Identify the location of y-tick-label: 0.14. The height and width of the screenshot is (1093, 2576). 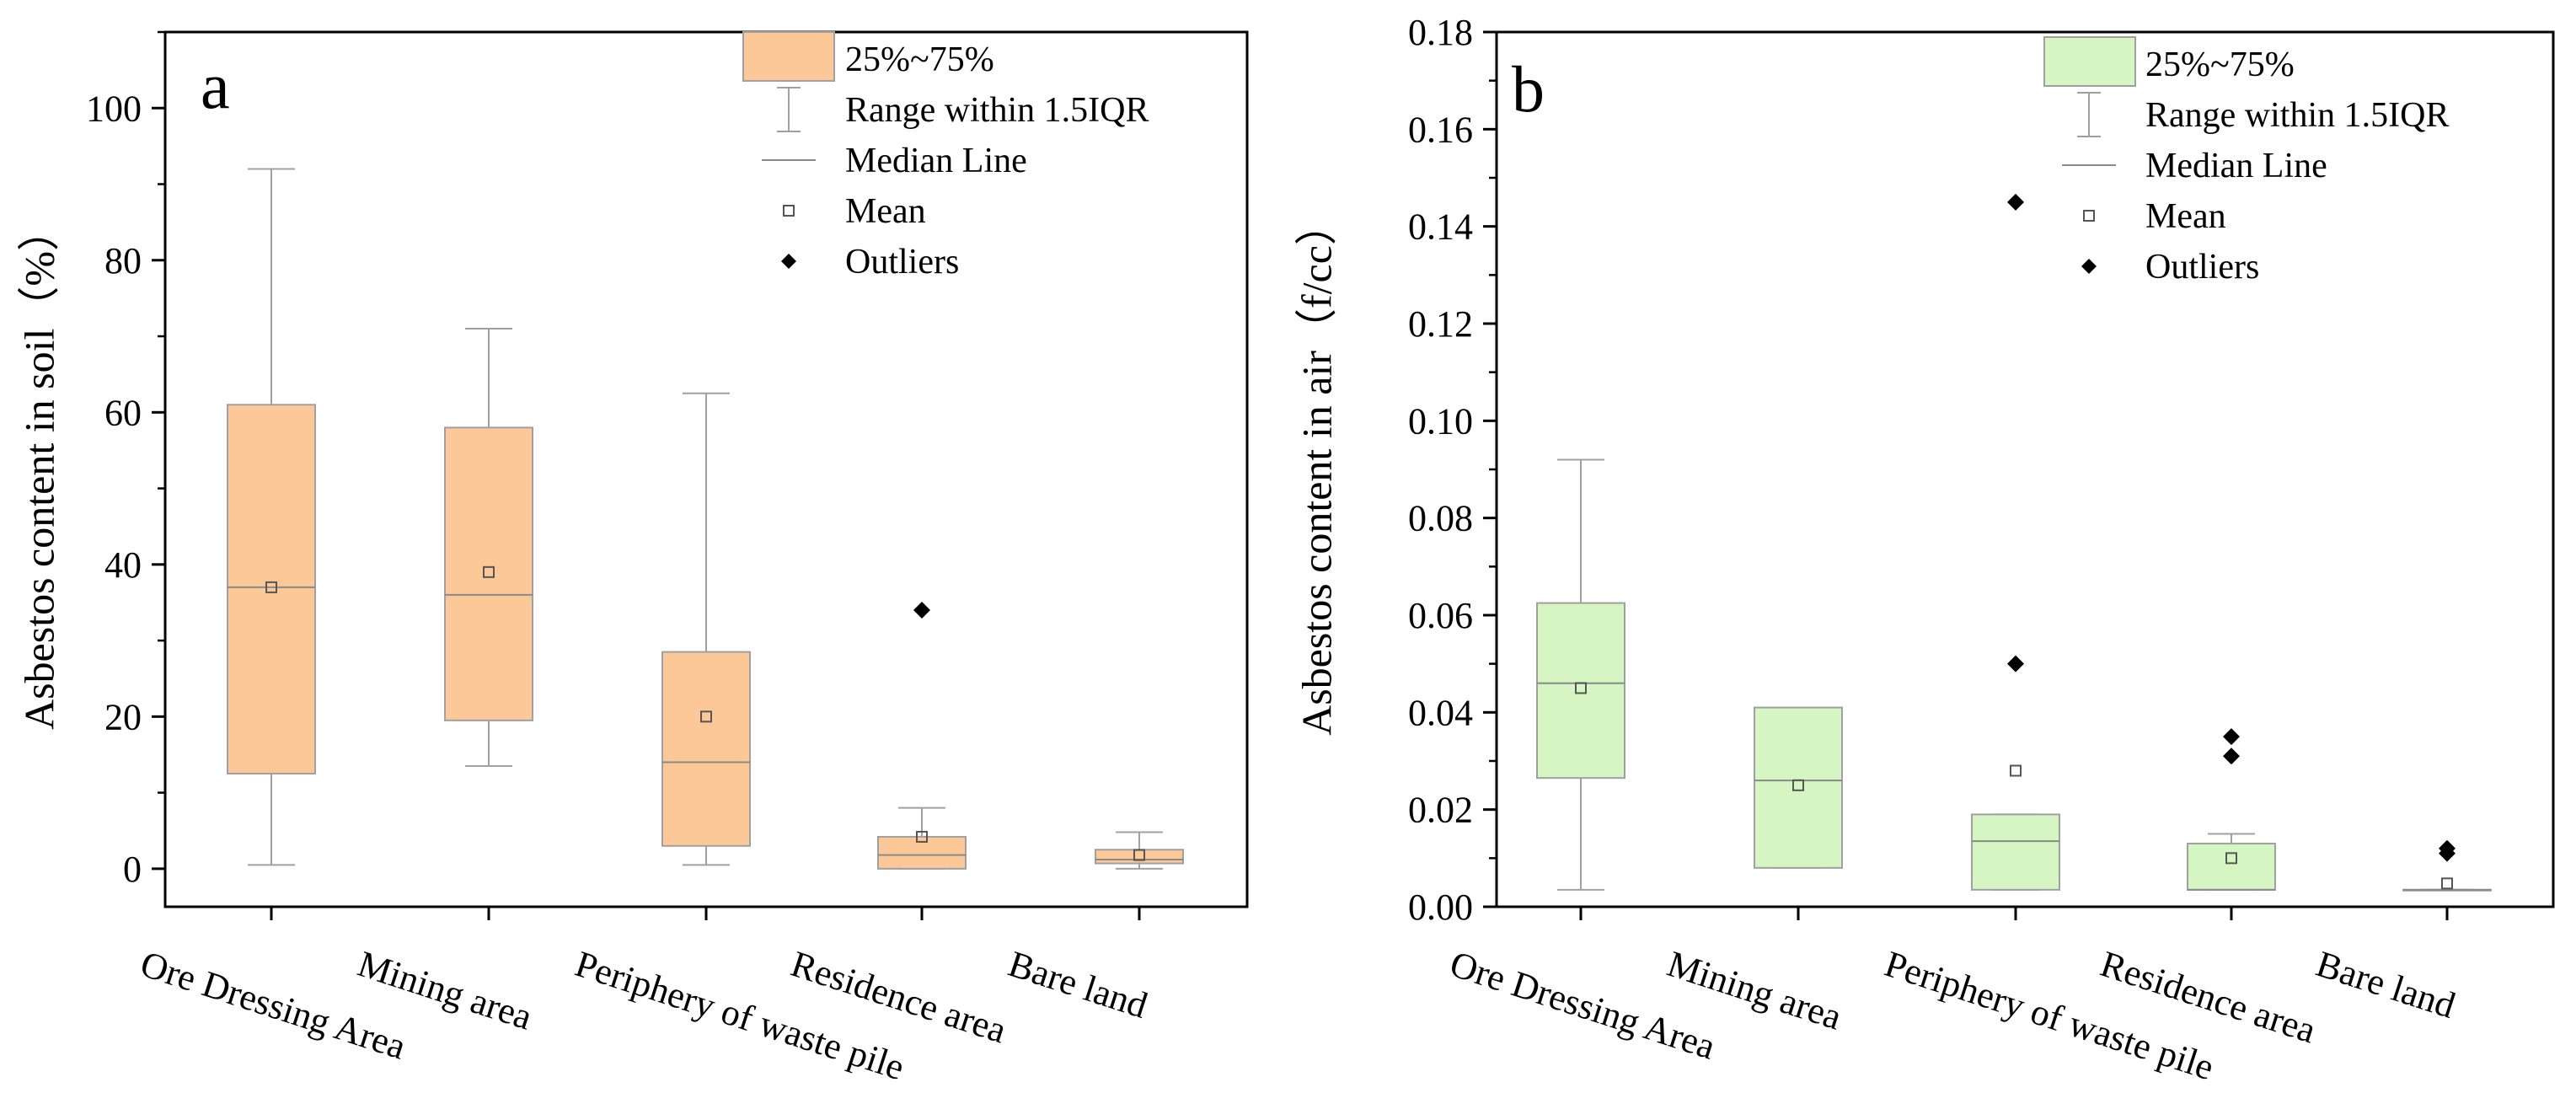
(1440, 227).